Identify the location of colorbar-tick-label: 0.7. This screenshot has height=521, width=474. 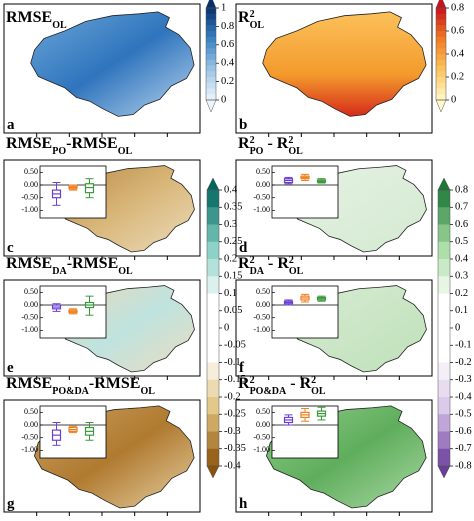
(461, 207).